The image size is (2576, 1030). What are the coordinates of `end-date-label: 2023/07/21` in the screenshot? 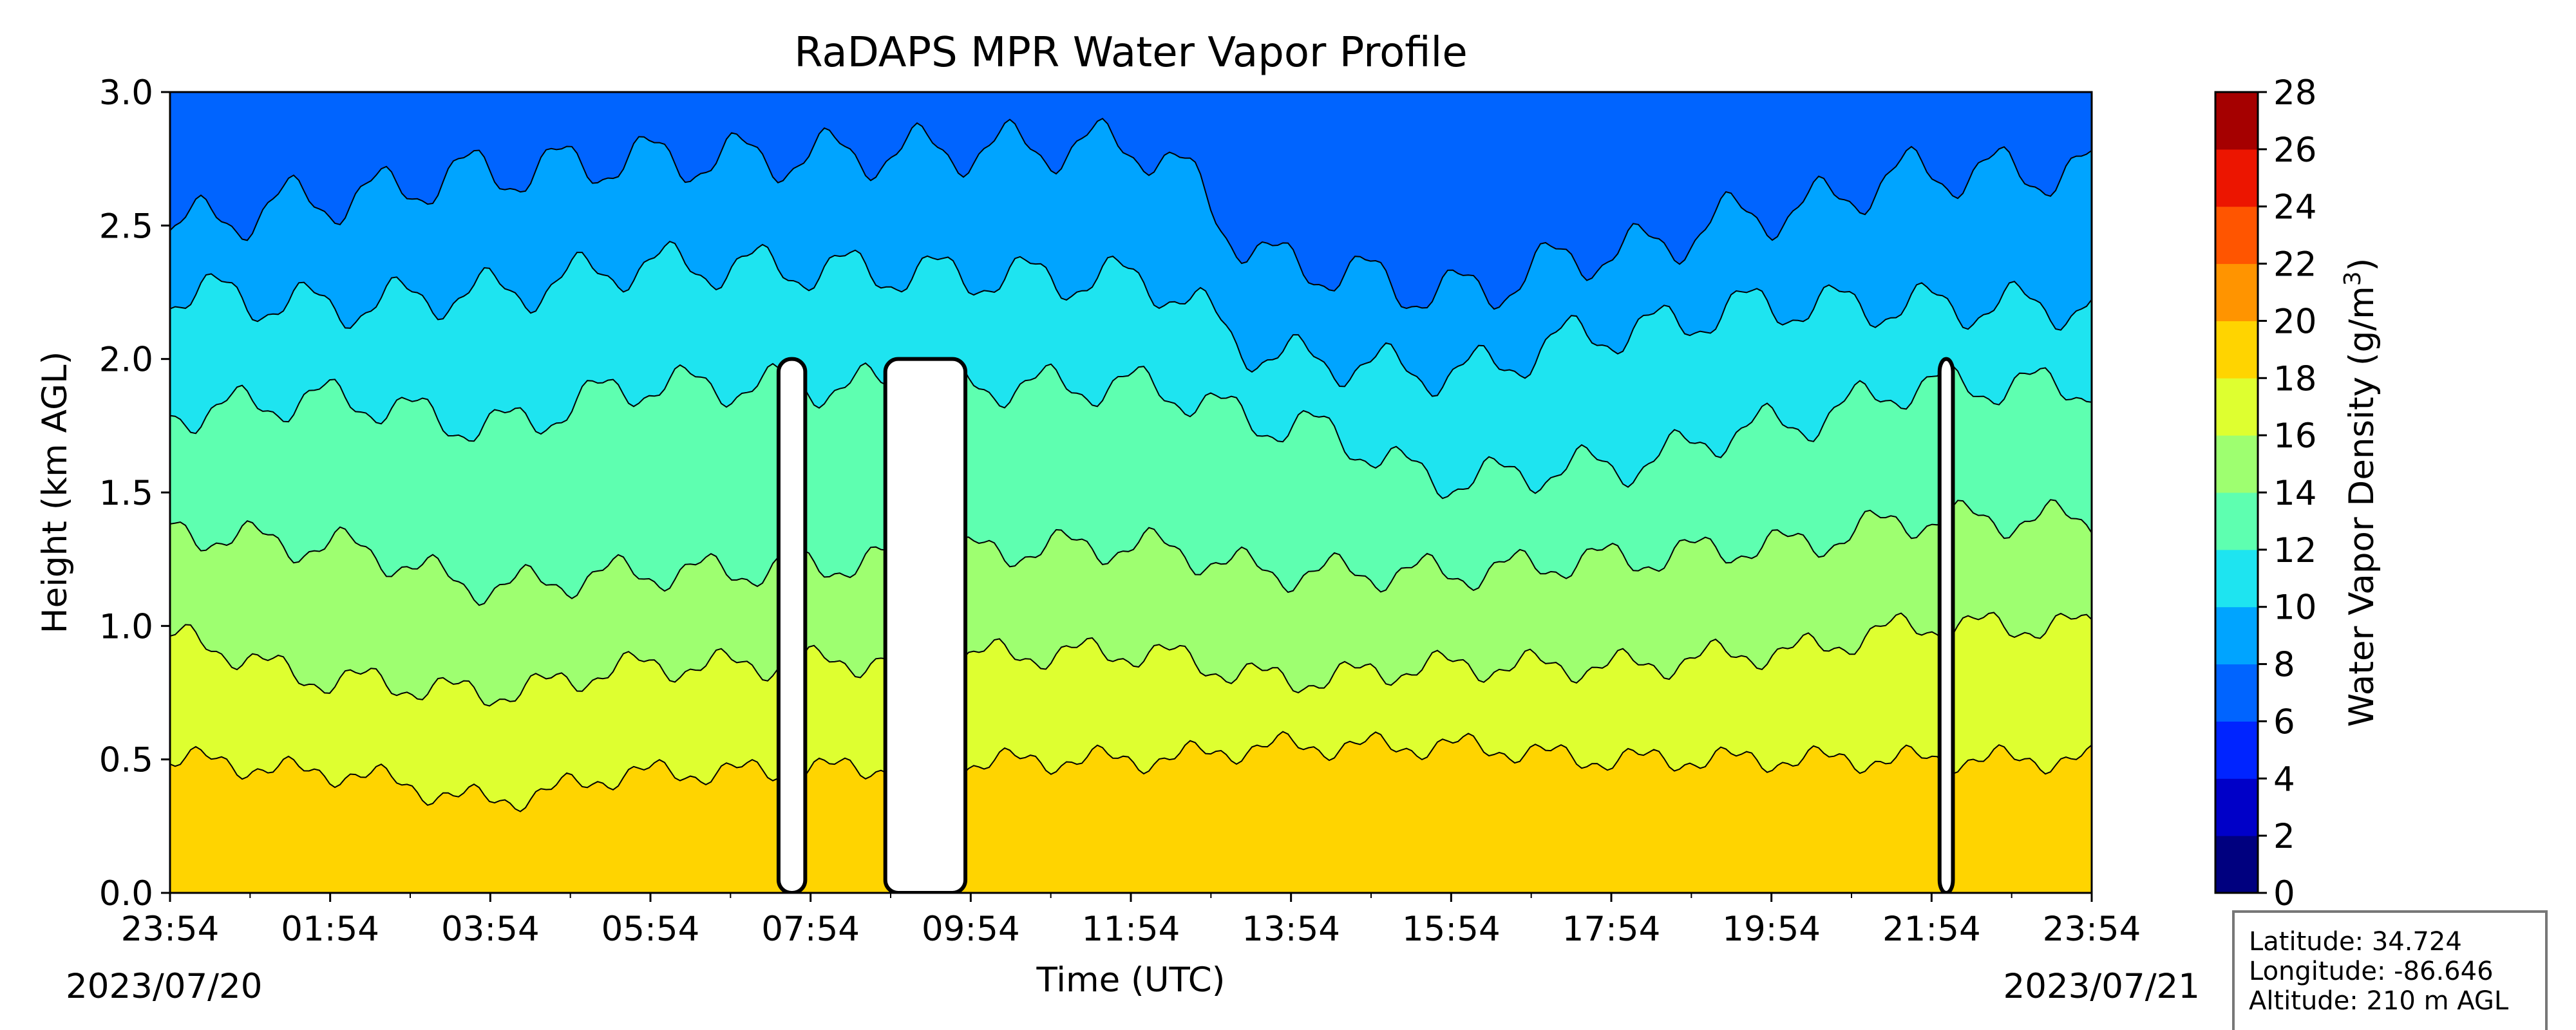 It's located at (2101, 986).